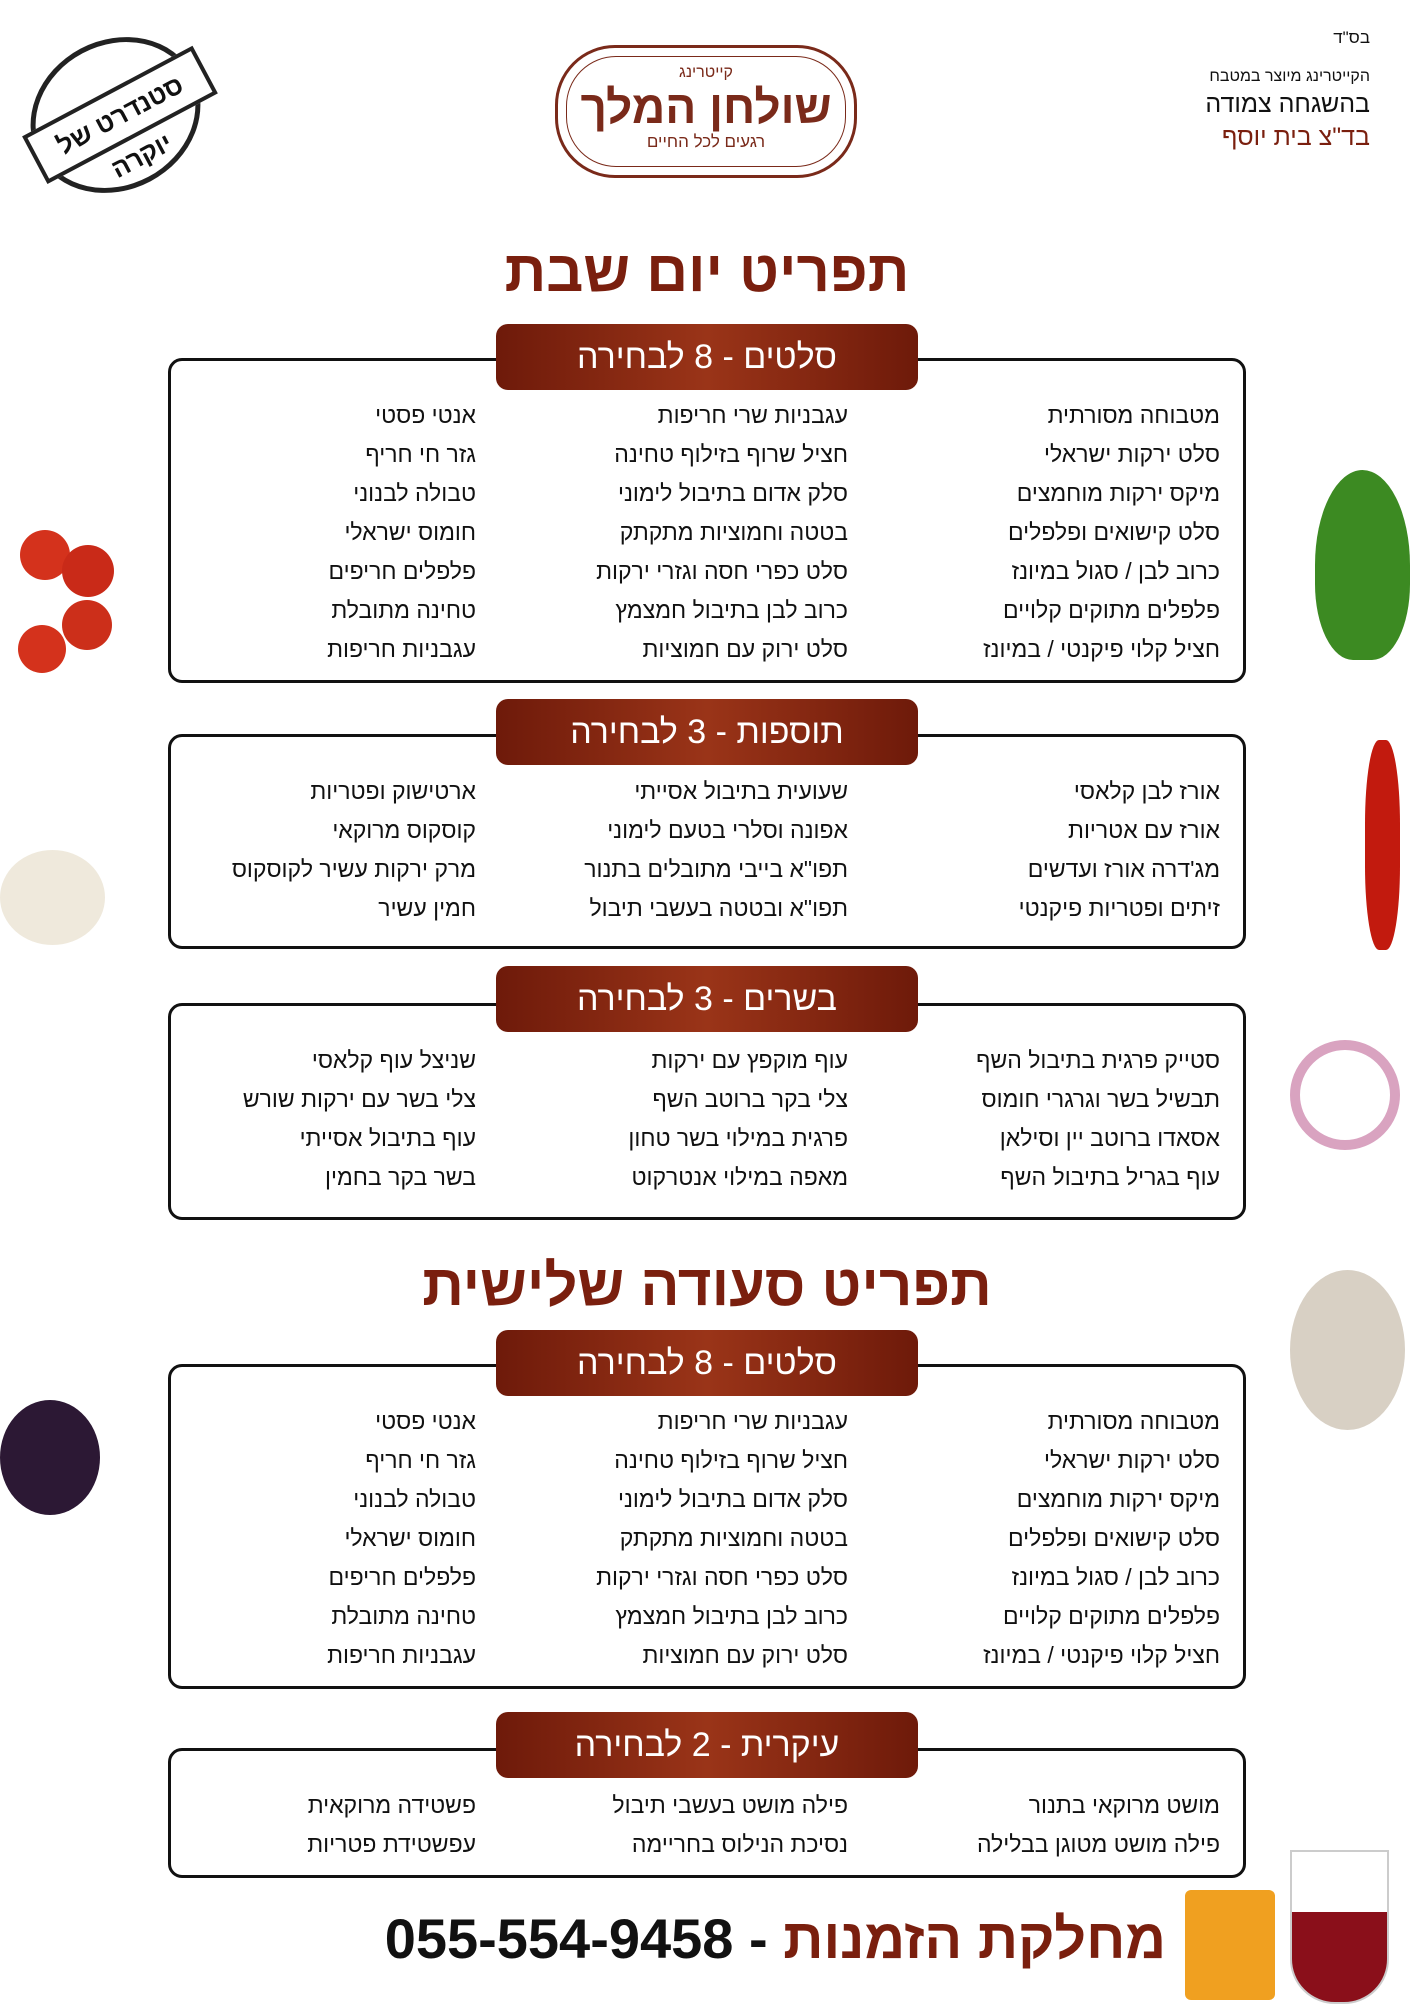 This screenshot has height=2004, width=1414. What do you see at coordinates (727, 830) in the screenshot?
I see `menu-item: אפונה וסלרי בטעם לימוני` at bounding box center [727, 830].